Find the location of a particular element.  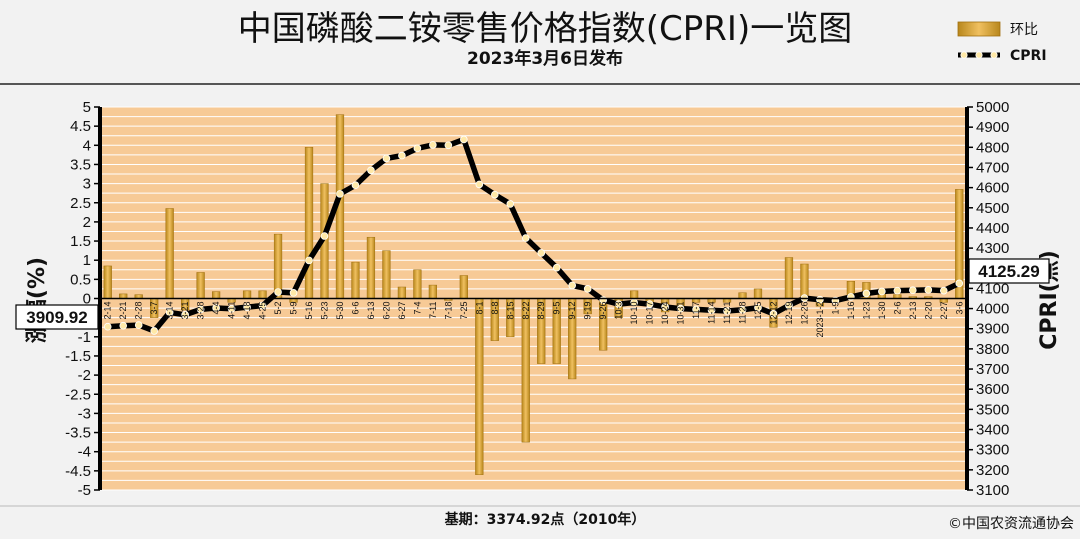

x-tick-label: 5-23 is located at coordinates (324, 311).